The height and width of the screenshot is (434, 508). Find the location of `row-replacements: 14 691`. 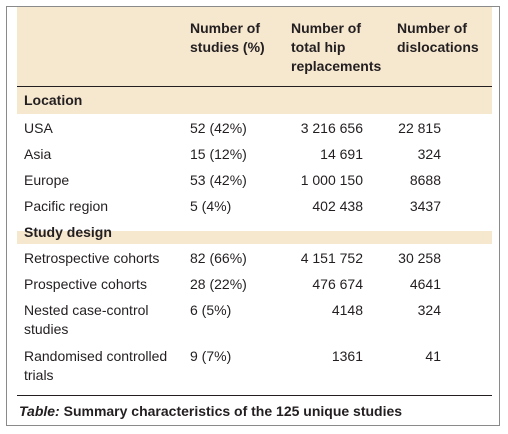

row-replacements: 14 691 is located at coordinates (341, 154).